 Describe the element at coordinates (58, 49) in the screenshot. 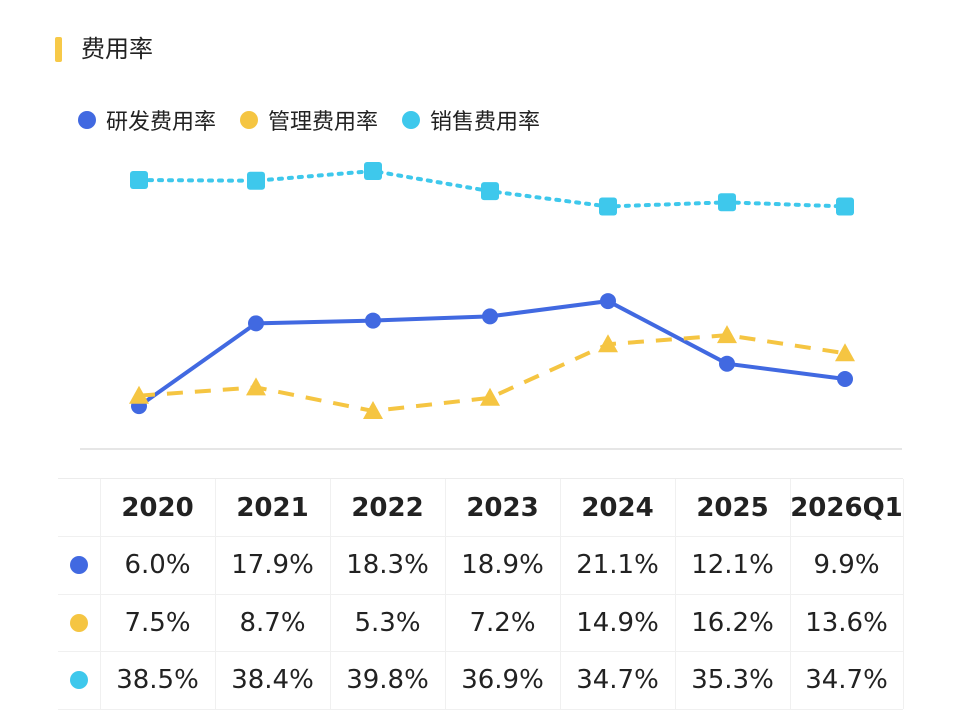

I see `accent-bar` at that location.